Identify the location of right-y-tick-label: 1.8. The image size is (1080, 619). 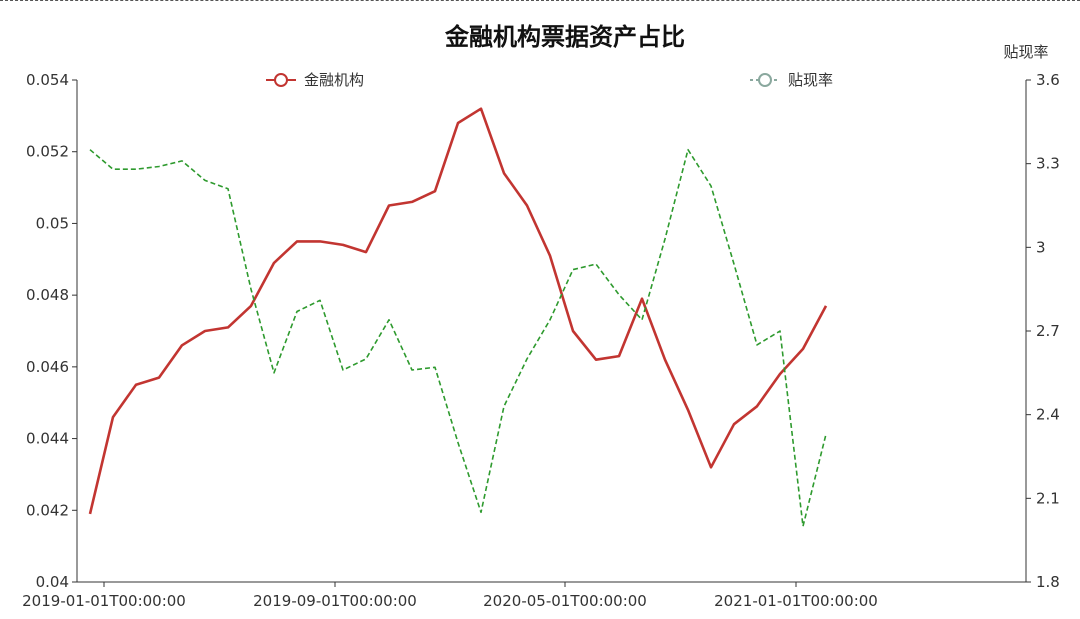
(1048, 582).